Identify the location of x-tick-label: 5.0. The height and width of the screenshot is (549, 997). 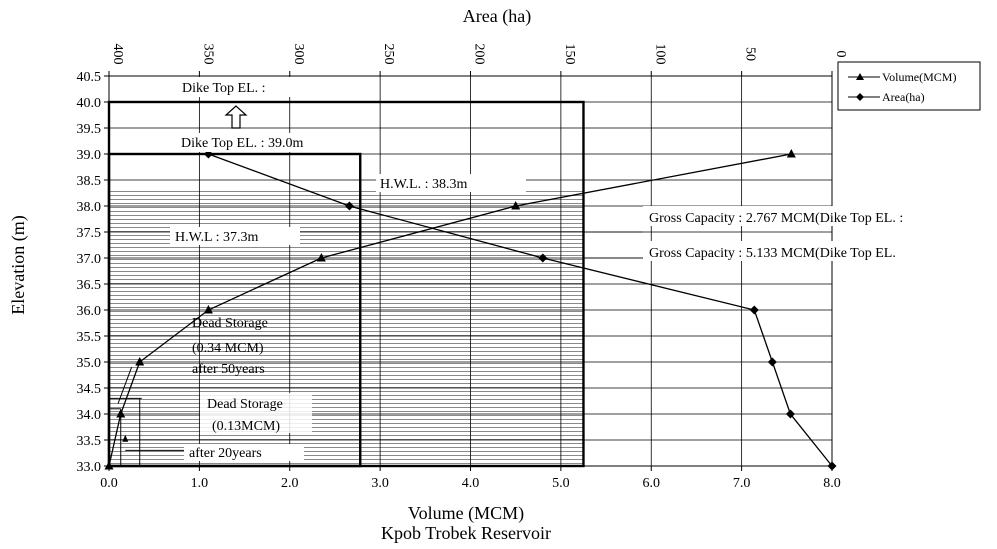
(561, 483).